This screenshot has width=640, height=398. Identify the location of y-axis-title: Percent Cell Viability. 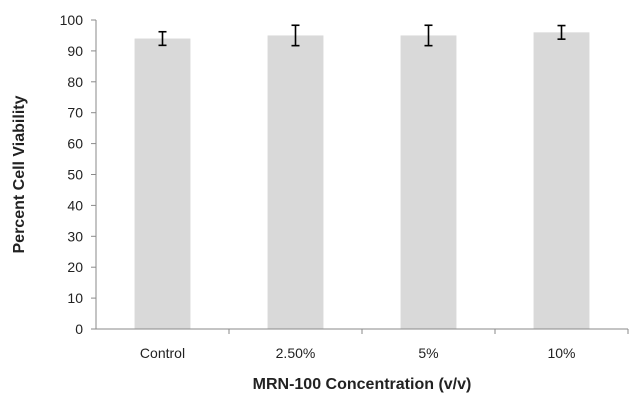
(19, 174).